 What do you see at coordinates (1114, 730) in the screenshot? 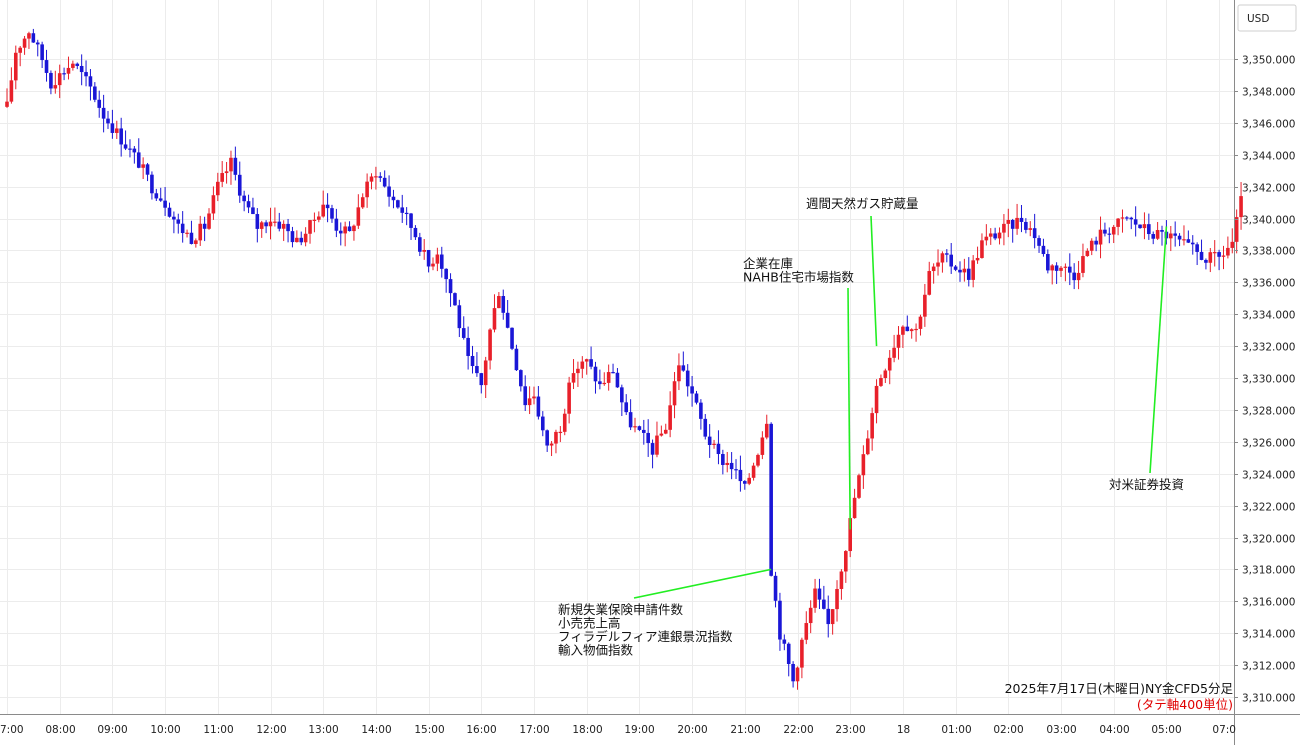
I see `time-tick-label: 04:00` at bounding box center [1114, 730].